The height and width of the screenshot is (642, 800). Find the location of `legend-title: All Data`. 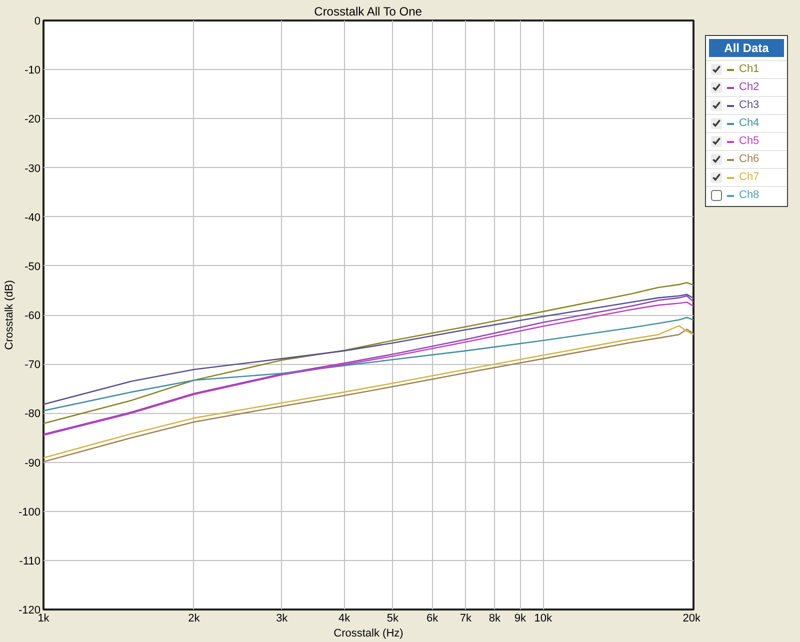

legend-title: All Data is located at coordinates (746, 48).